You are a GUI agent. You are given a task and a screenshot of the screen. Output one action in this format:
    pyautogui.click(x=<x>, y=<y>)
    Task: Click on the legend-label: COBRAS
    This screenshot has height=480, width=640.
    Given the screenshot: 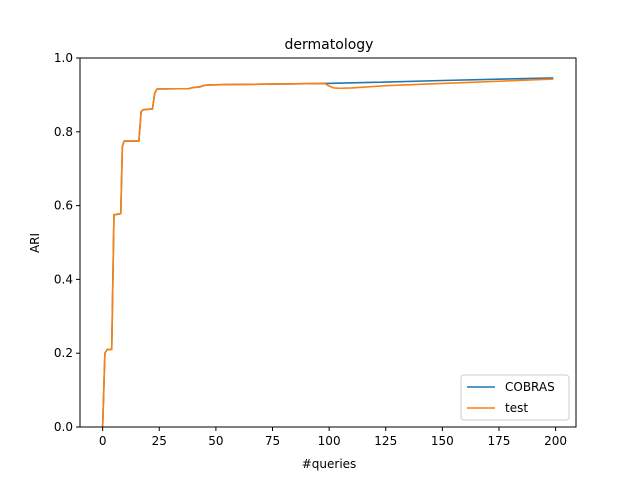 What is the action you would take?
    pyautogui.click(x=530, y=387)
    